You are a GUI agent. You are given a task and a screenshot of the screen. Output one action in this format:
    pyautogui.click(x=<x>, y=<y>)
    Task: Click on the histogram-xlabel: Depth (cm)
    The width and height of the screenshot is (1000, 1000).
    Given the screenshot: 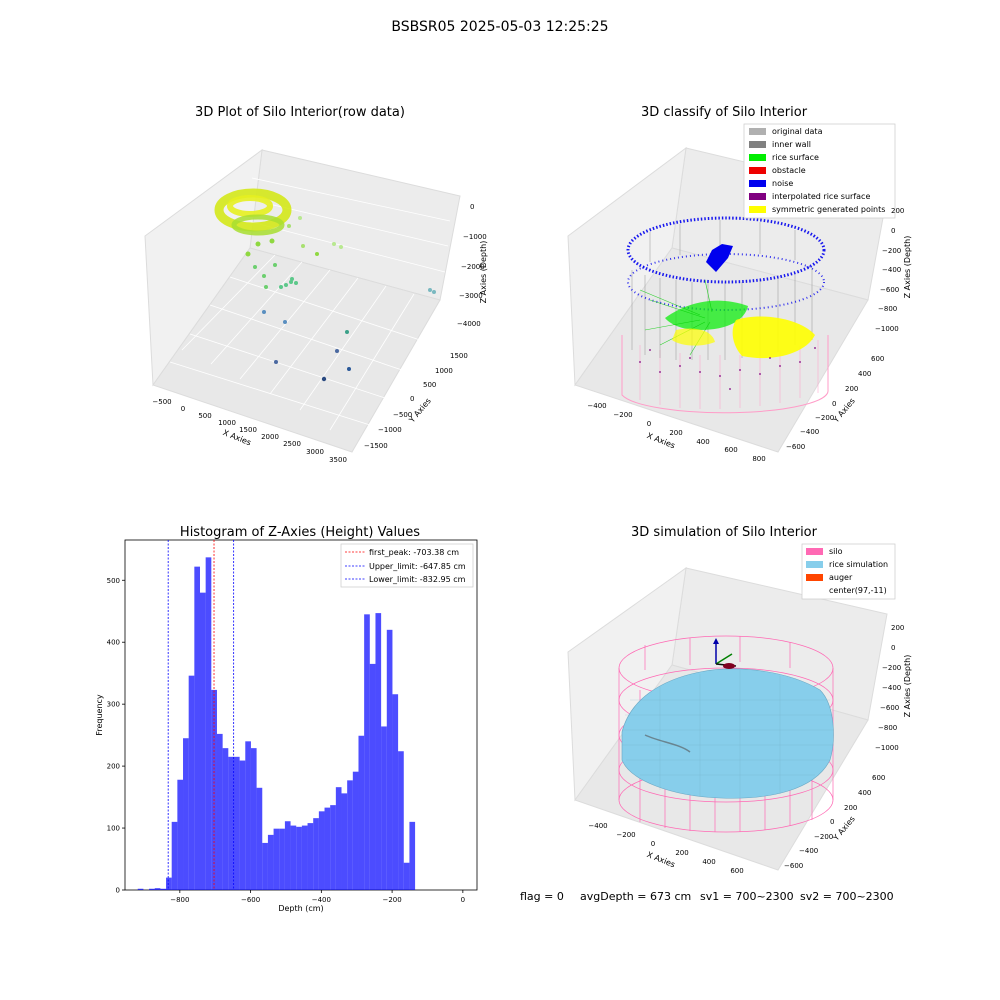 What is the action you would take?
    pyautogui.click(x=300, y=908)
    